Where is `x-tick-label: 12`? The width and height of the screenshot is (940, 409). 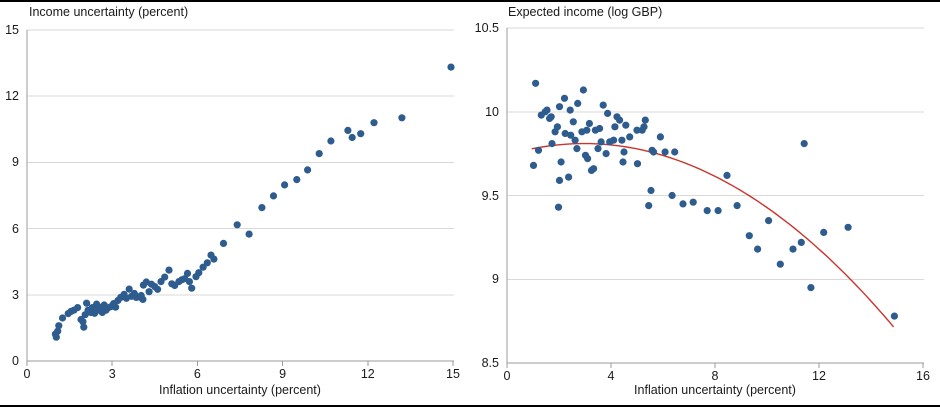 x-tick-label: 12 is located at coordinates (367, 374).